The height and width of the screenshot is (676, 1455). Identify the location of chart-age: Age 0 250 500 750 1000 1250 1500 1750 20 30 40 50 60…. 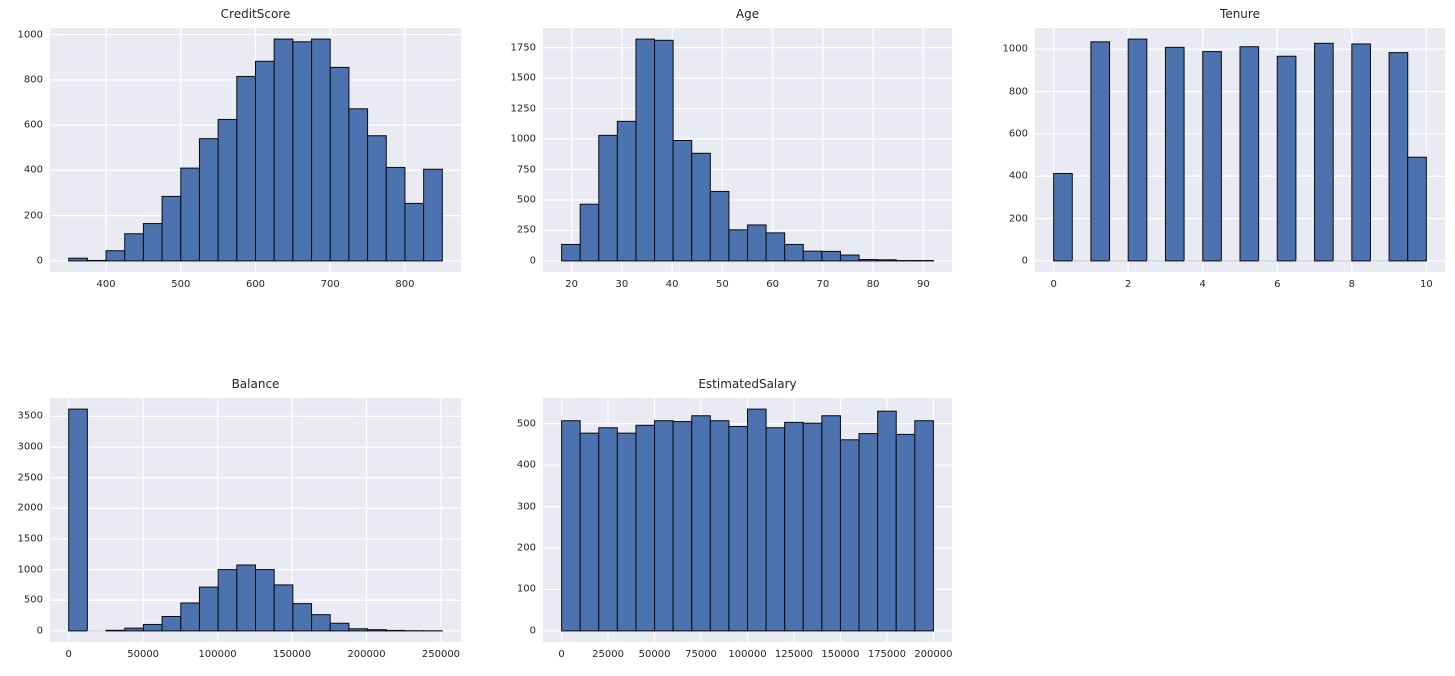
(731, 148).